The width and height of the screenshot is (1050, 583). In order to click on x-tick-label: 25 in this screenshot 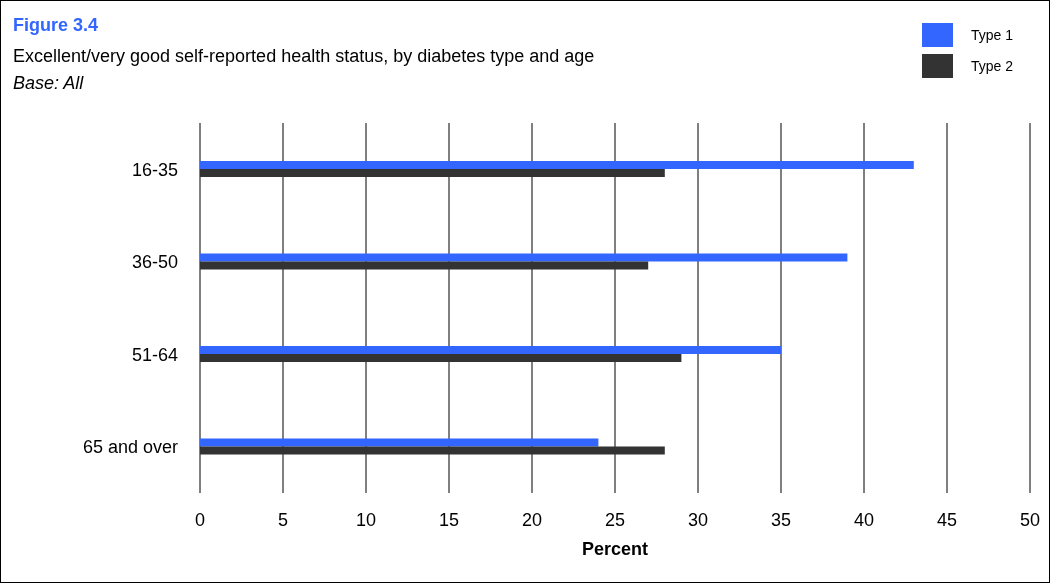, I will do `click(615, 519)`.